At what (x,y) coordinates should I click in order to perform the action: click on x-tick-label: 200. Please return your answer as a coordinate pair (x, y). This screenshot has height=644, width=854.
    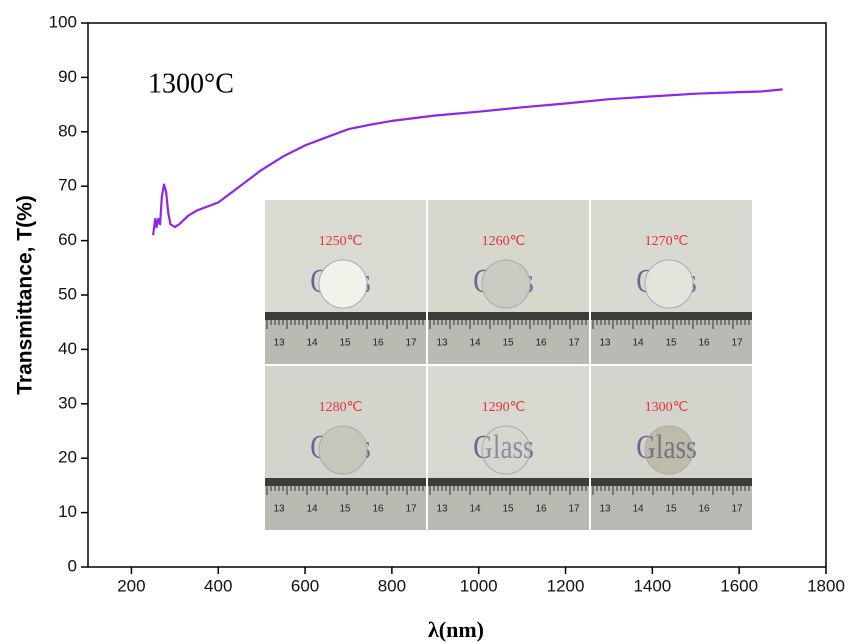
    Looking at the image, I should click on (131, 585).